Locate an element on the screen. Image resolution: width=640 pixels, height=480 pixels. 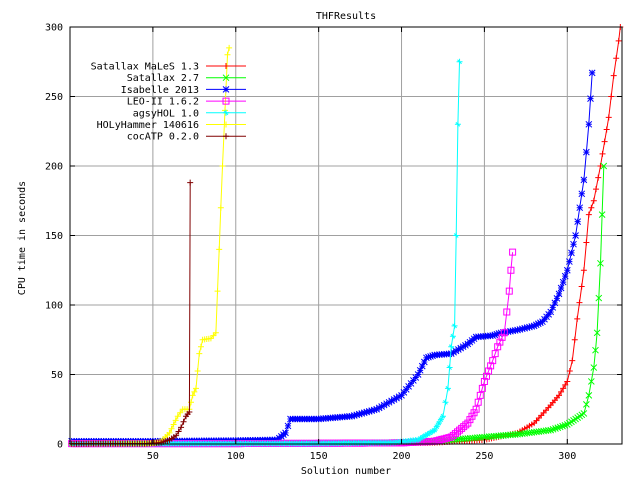
legend-label: Isabelle 2013 is located at coordinates (160, 90).